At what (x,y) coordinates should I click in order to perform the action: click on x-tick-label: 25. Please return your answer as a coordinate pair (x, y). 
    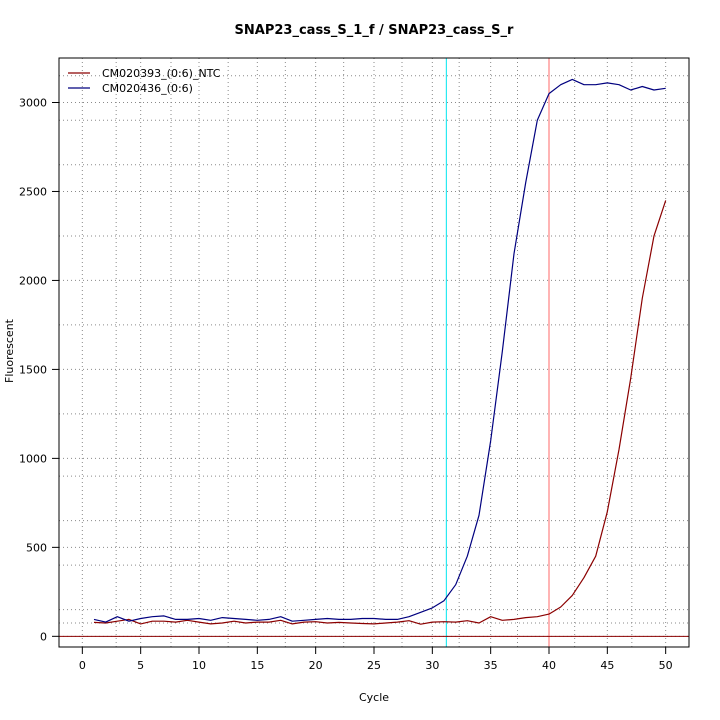
    Looking at the image, I should click on (374, 665).